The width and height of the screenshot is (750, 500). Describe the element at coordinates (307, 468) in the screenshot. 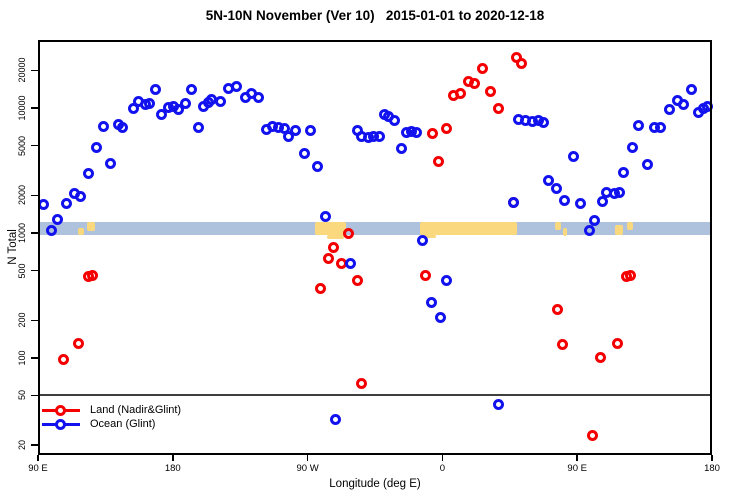

I see `x-axis-tick-label: 90 W` at that location.